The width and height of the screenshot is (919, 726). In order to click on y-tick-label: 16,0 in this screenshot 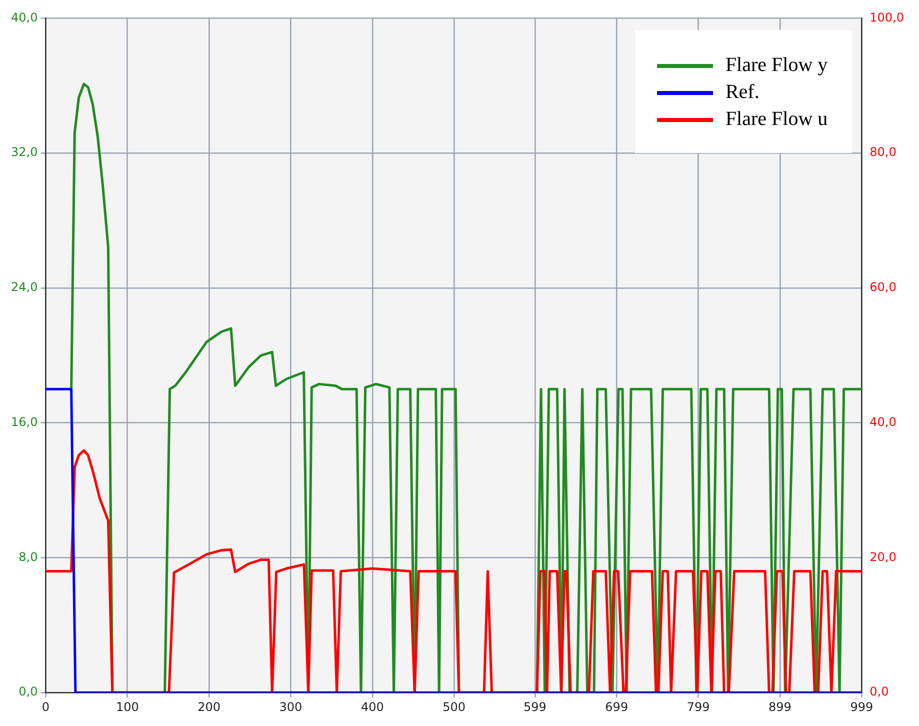, I will do `click(24, 421)`.